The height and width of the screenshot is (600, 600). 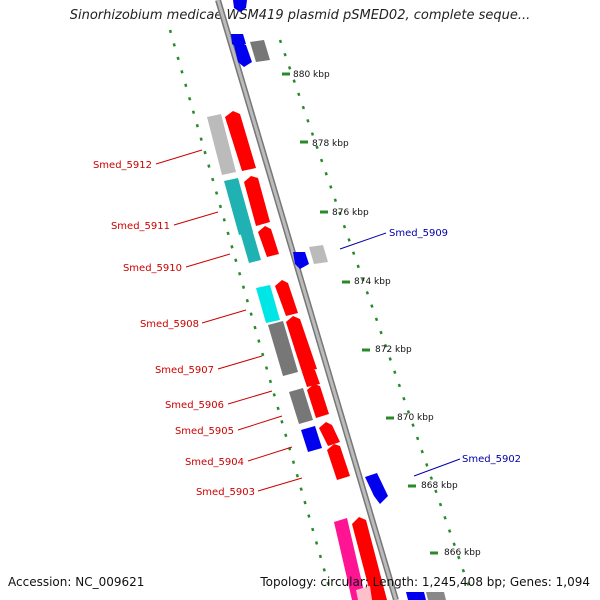 What do you see at coordinates (194, 405) in the screenshot?
I see `gene-label-smed-5906: Smed_5906` at bounding box center [194, 405].